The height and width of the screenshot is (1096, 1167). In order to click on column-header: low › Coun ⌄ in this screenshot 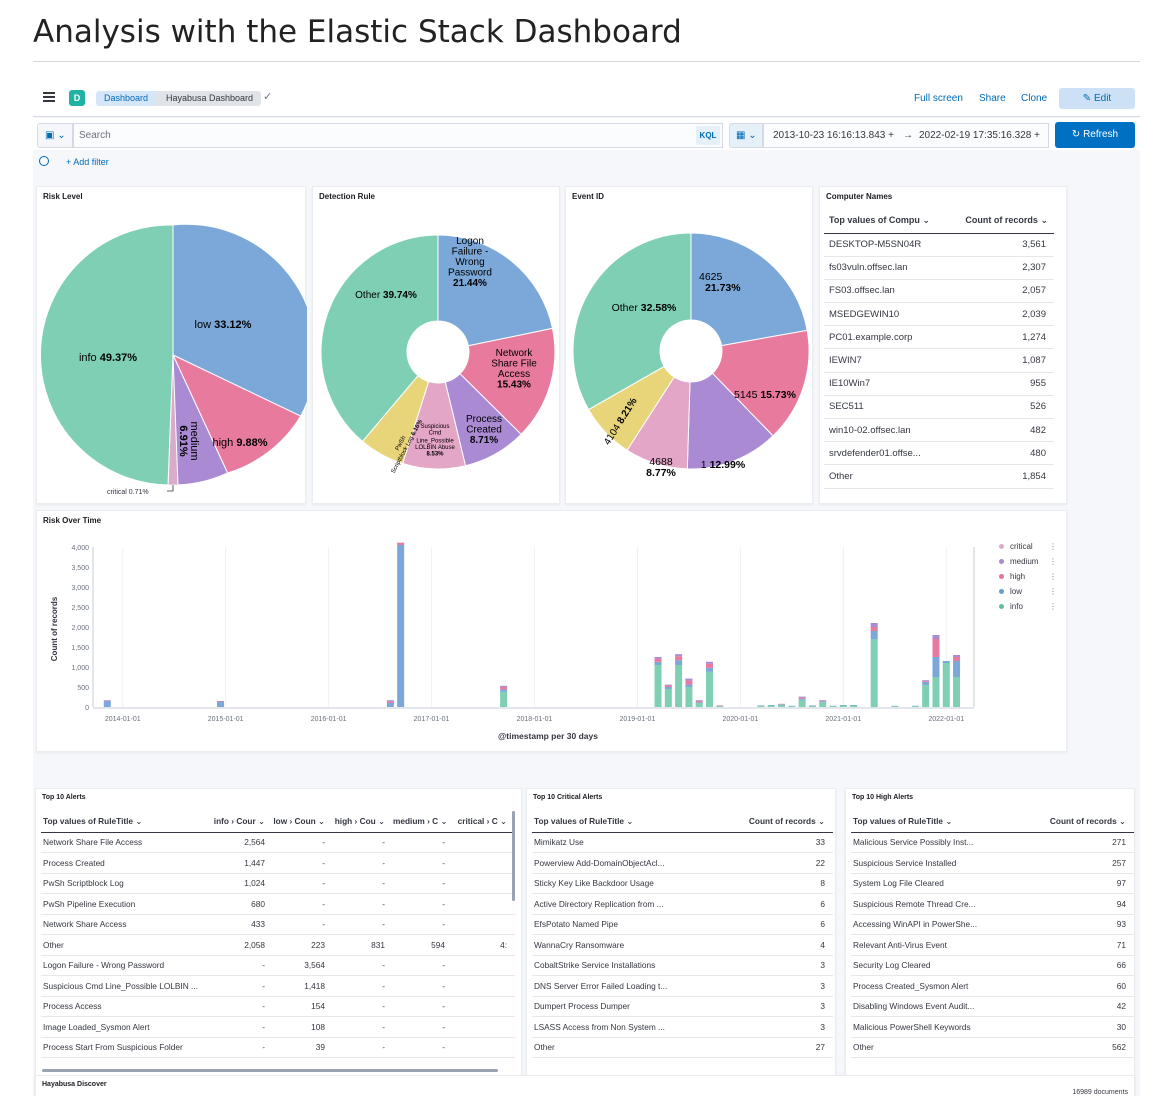, I will do `click(303, 822)`.